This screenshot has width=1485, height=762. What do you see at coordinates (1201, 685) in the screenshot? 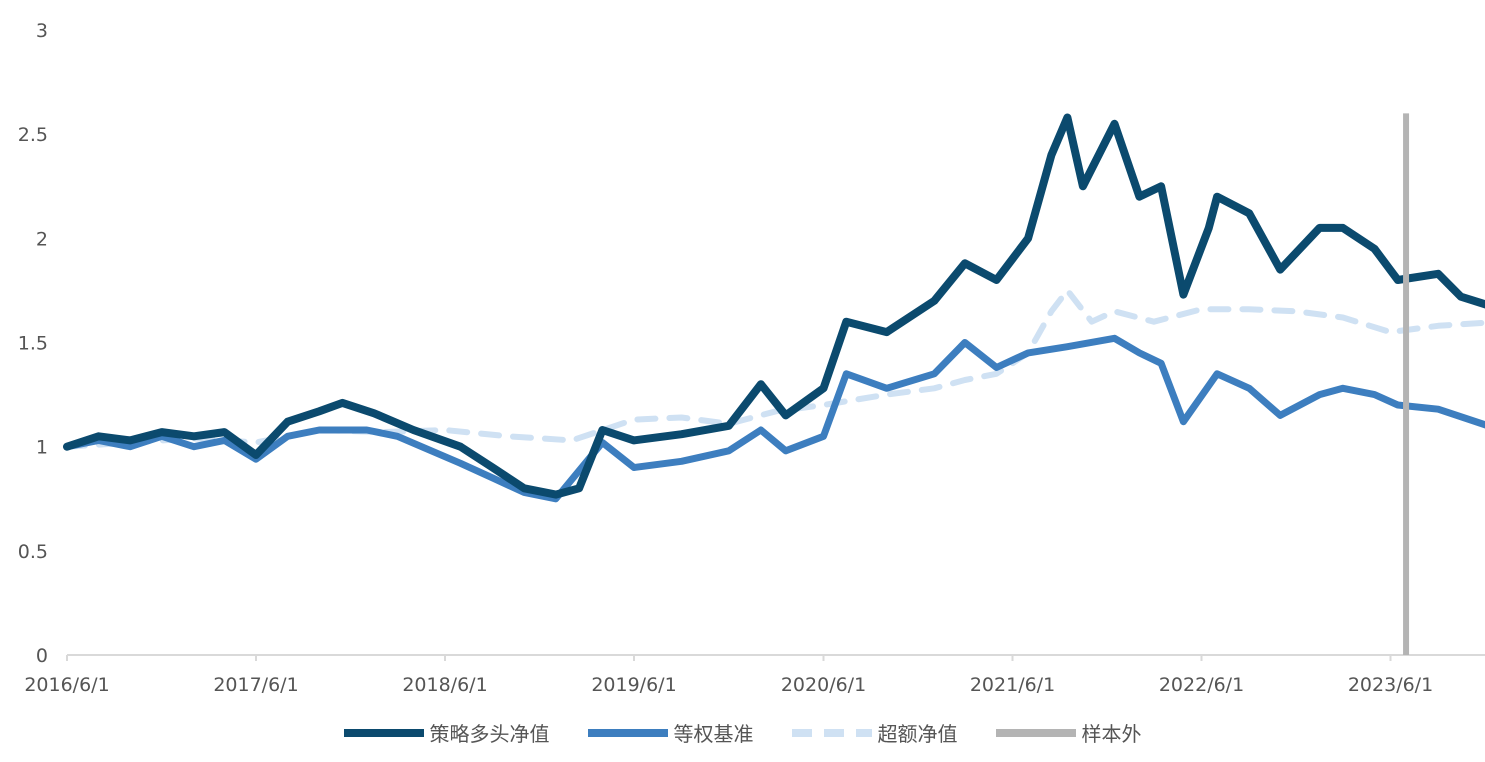
I see `x-tick-label: 2022/6/1` at bounding box center [1201, 685].